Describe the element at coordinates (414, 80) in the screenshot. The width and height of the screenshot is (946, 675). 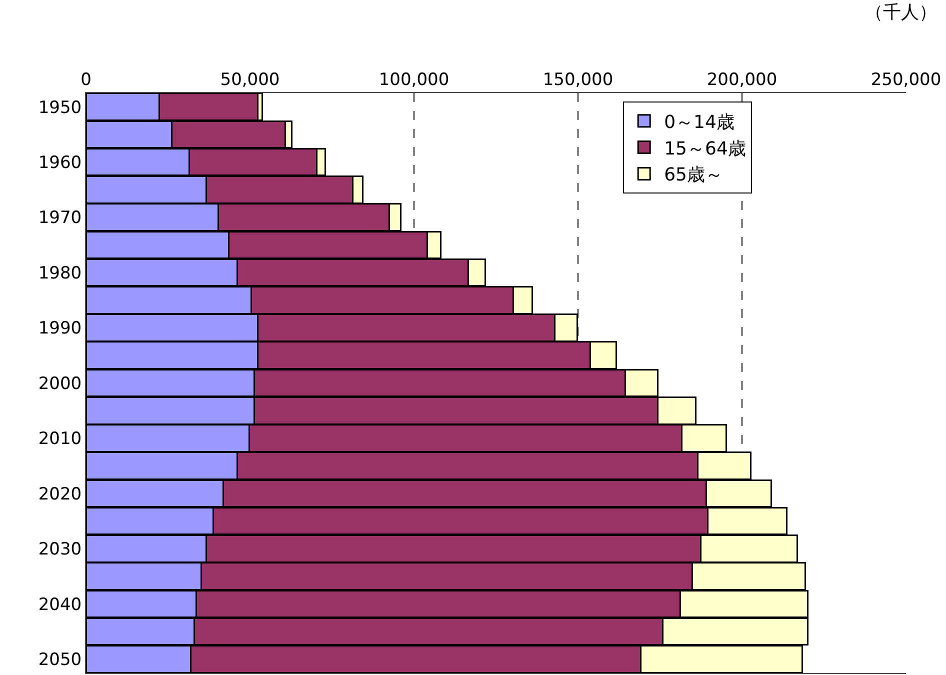
I see `x-tick-label: 100,000` at that location.